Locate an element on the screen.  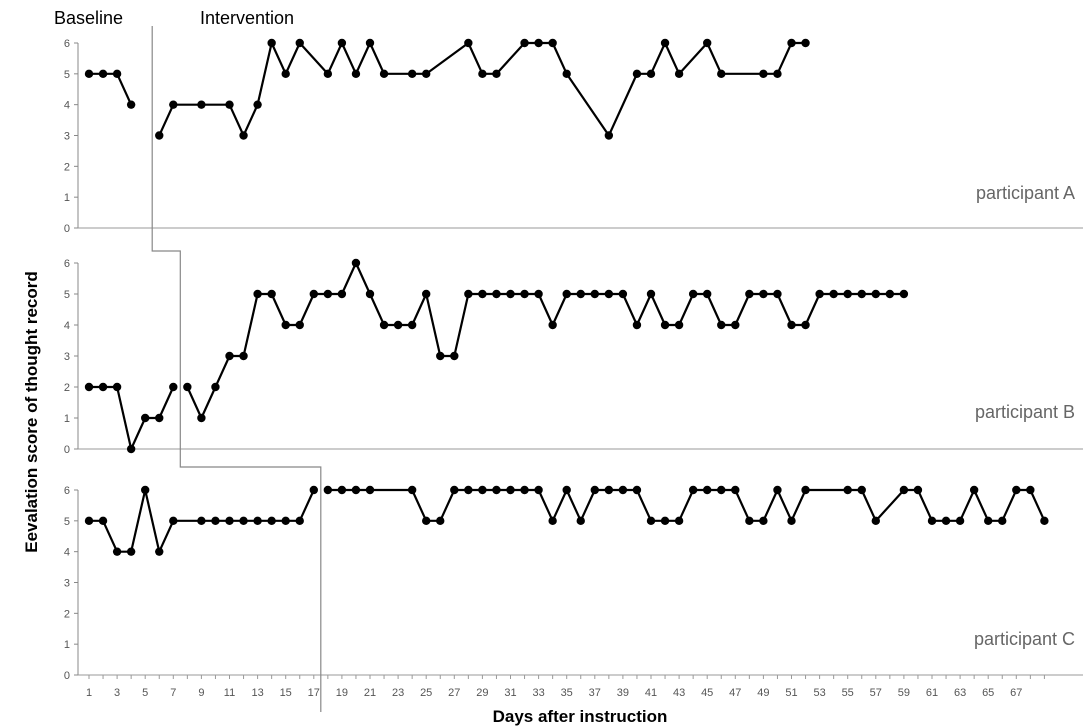
x-tick-label: 39 is located at coordinates (623, 693).